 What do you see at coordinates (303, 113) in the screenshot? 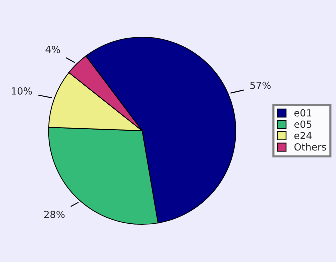
I see `legend-label: e01` at bounding box center [303, 113].